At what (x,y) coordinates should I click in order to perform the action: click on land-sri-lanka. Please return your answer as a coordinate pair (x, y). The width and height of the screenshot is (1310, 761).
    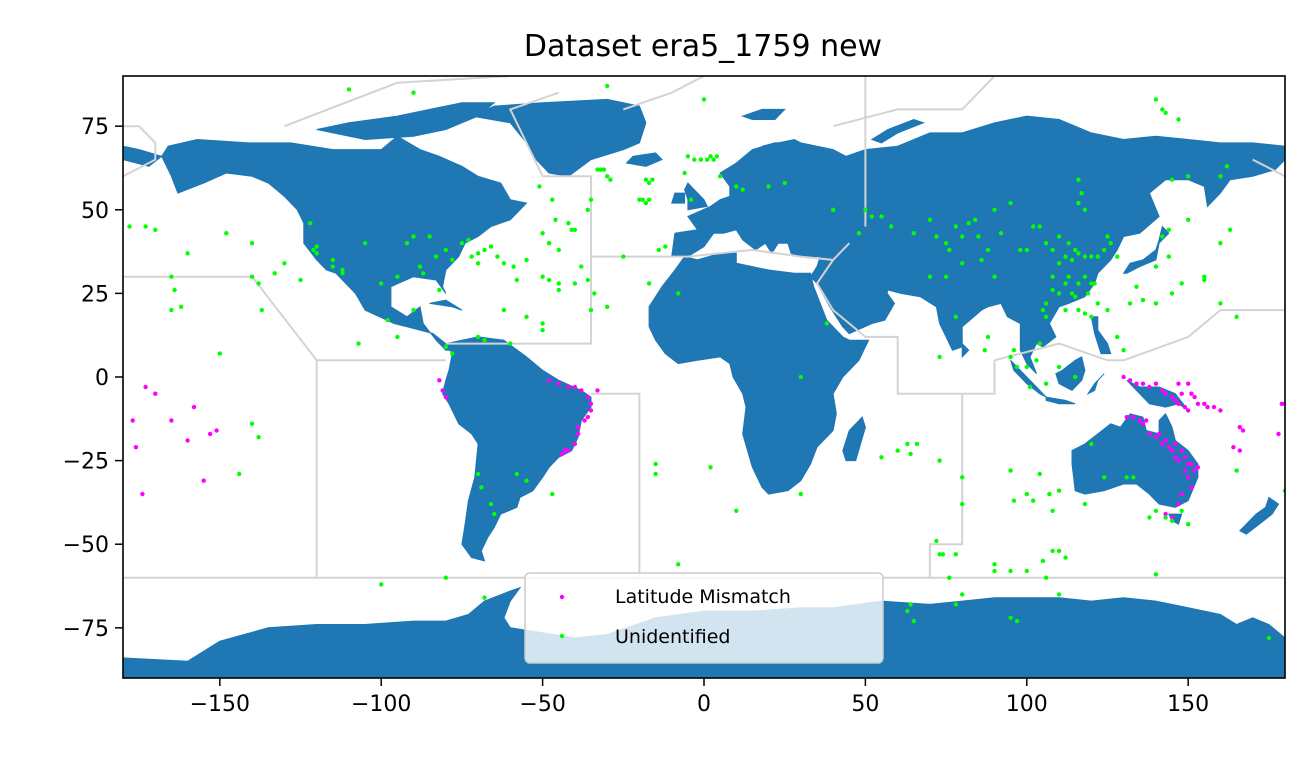
    Looking at the image, I should click on (965, 350).